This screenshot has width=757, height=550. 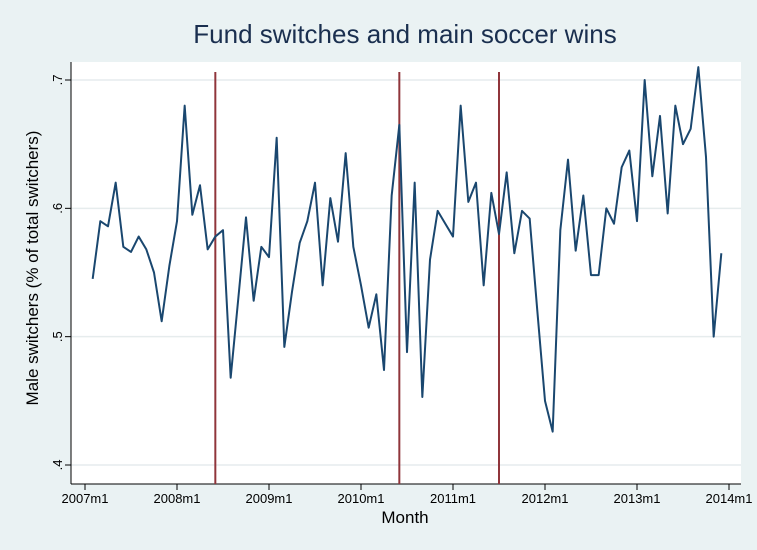 I want to click on x-axis-label: Month, so click(x=404, y=517).